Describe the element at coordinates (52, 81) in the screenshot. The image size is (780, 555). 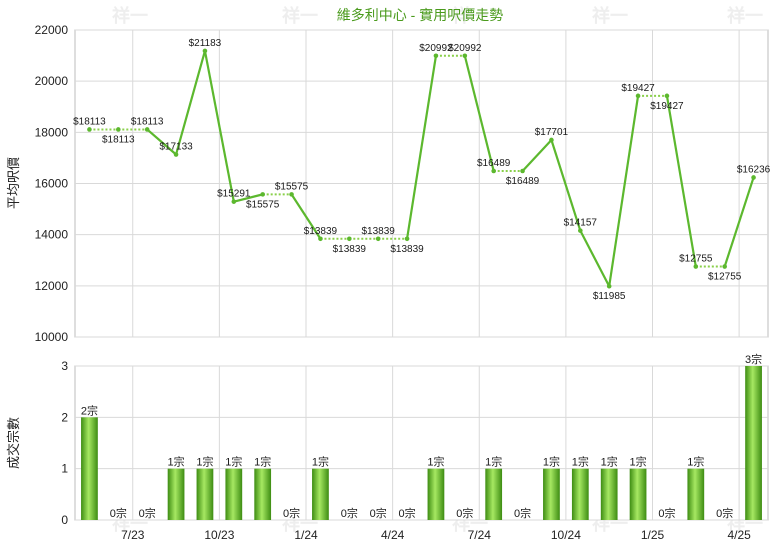
I see `price-y-tick: 20000` at that location.